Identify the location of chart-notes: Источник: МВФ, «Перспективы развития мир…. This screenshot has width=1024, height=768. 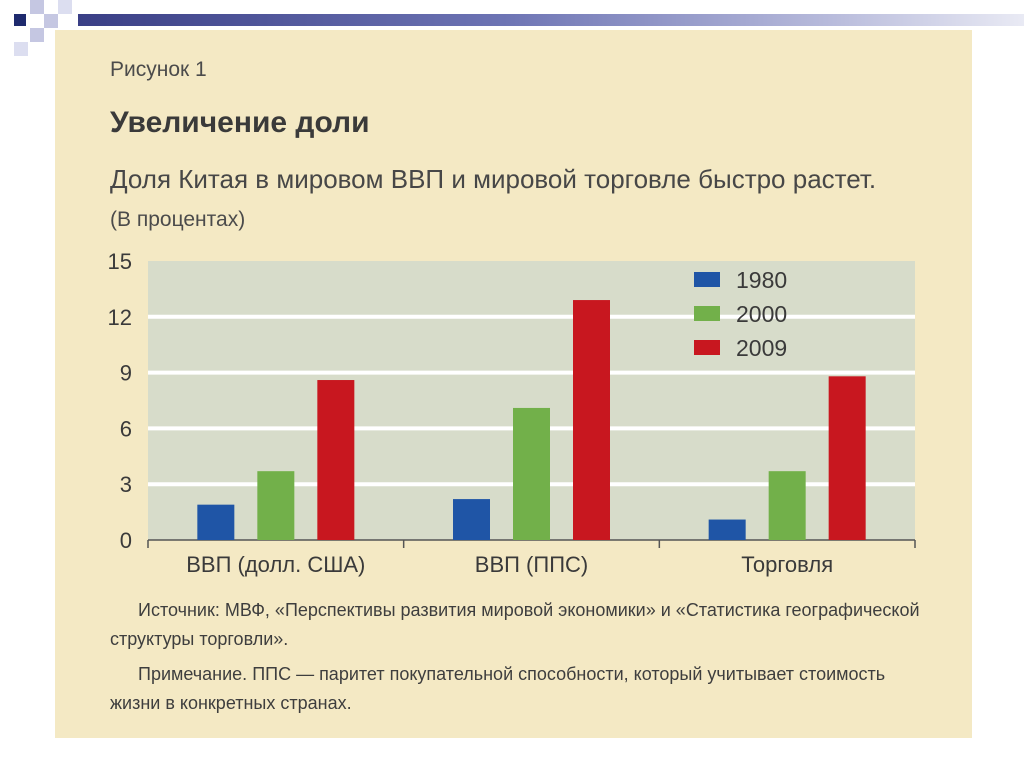
(520, 657).